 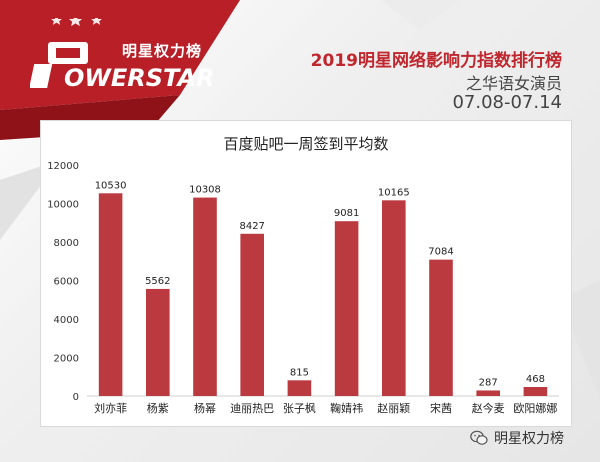 What do you see at coordinates (205, 190) in the screenshot?
I see `data-label-3: 10308` at bounding box center [205, 190].